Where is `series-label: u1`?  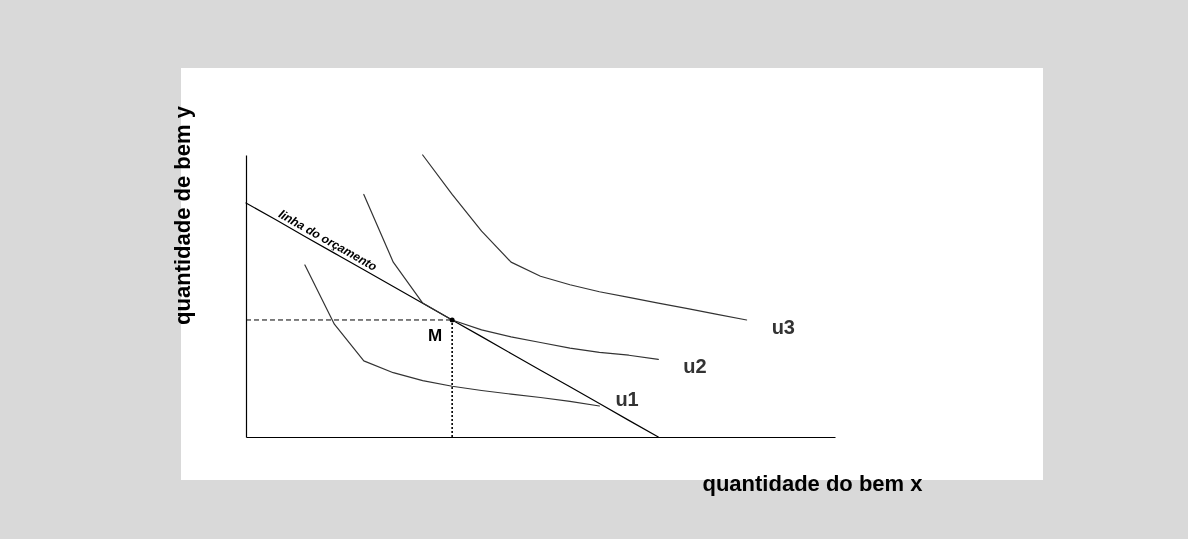
series-label: u1 is located at coordinates (627, 398).